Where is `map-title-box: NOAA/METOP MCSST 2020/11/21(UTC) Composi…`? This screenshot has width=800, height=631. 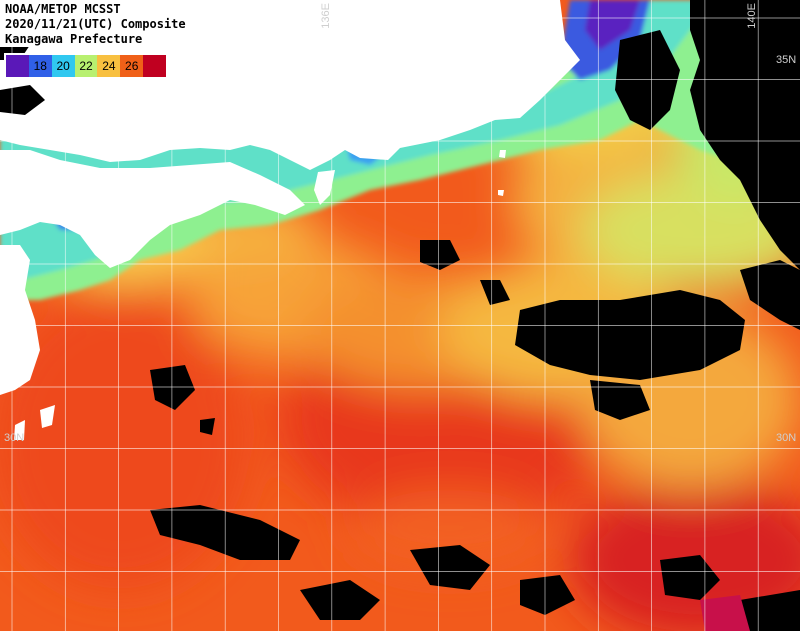
map-title-box: NOAA/METOP MCSST 2020/11/21(UTC) Composi… is located at coordinates (100, 23).